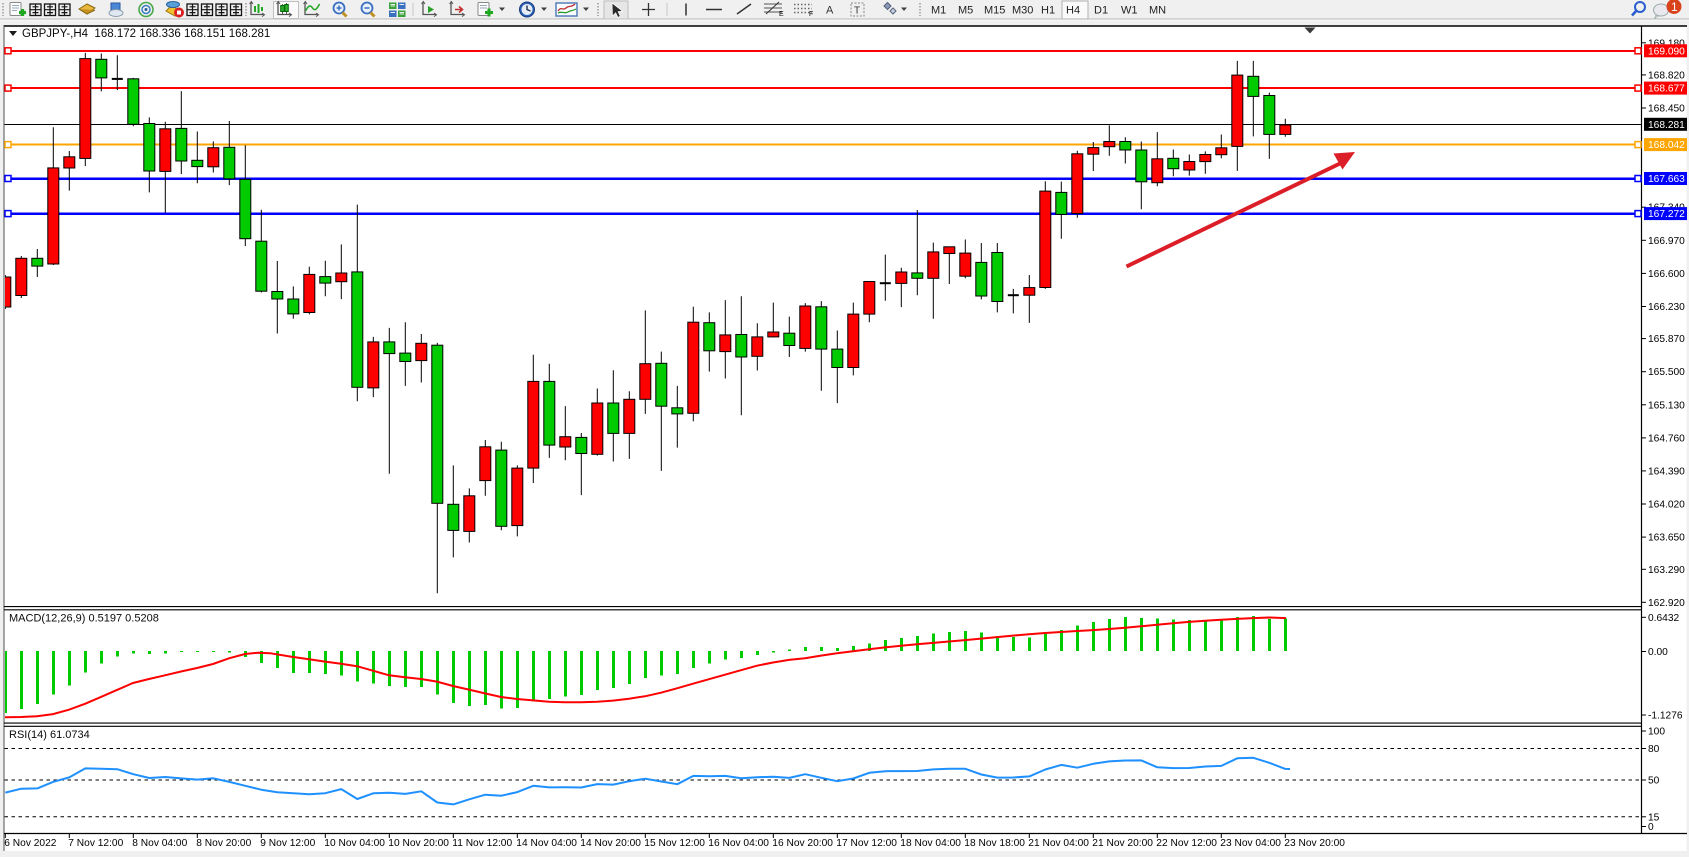 This screenshot has height=857, width=1689. Describe the element at coordinates (354, 843) in the screenshot. I see `svg-text: 10 Nov 04:00` at that location.